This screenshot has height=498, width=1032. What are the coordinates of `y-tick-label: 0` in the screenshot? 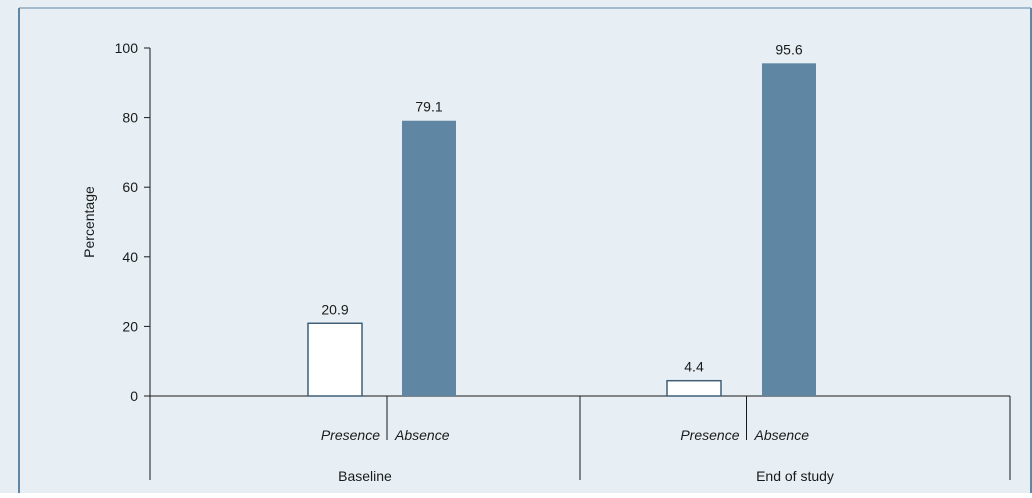 It's located at (134, 396).